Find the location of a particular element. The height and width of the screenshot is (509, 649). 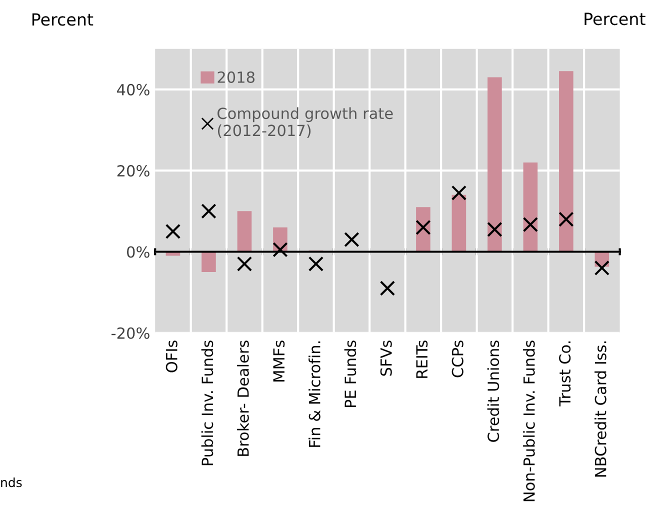

x-tick-label: SFVs is located at coordinates (386, 358).